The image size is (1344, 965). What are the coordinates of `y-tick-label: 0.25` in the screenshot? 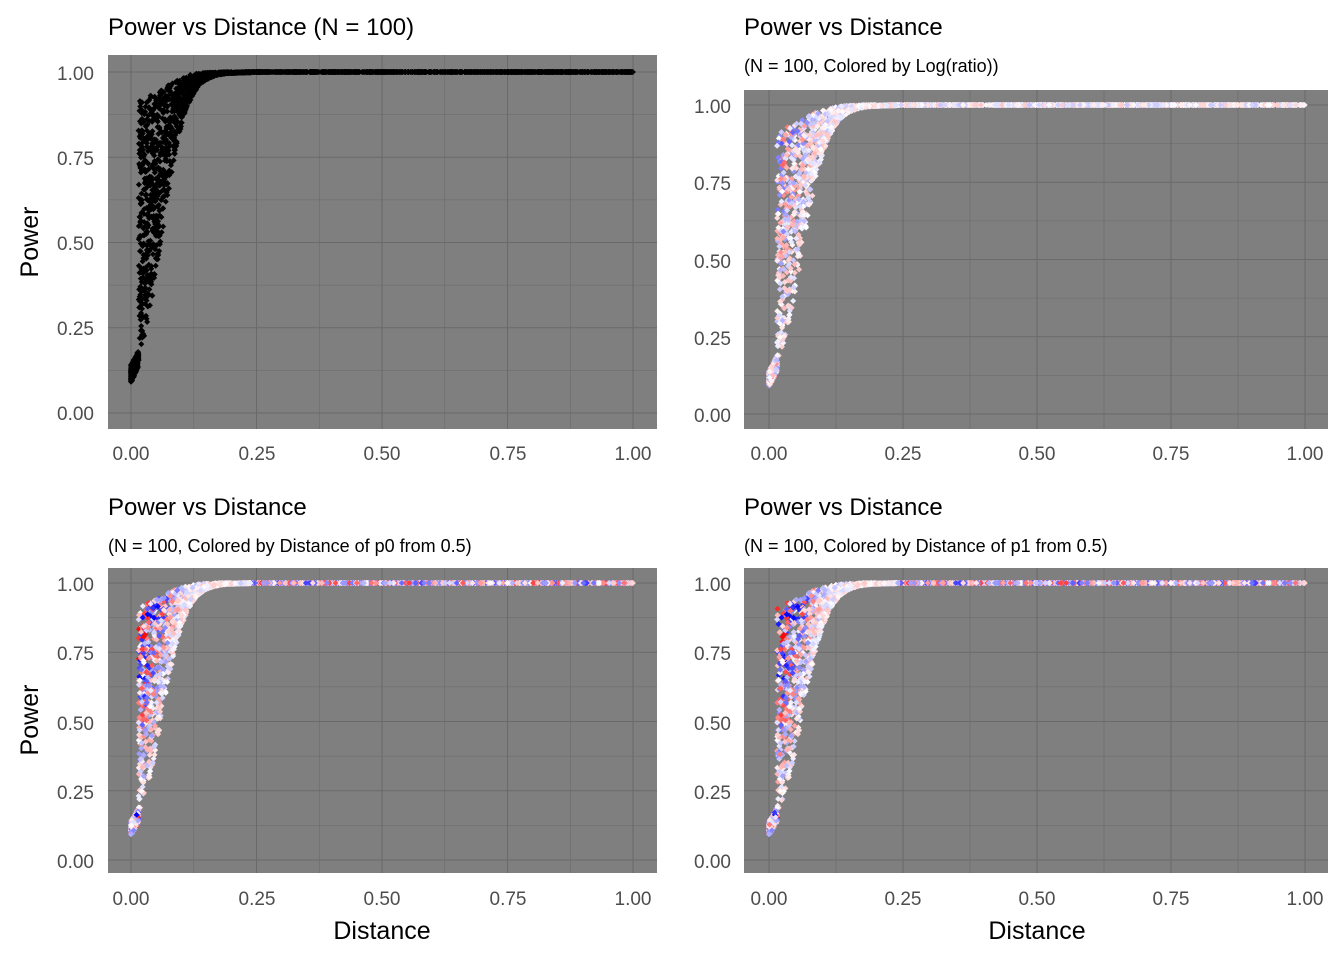 It's located at (75, 329).